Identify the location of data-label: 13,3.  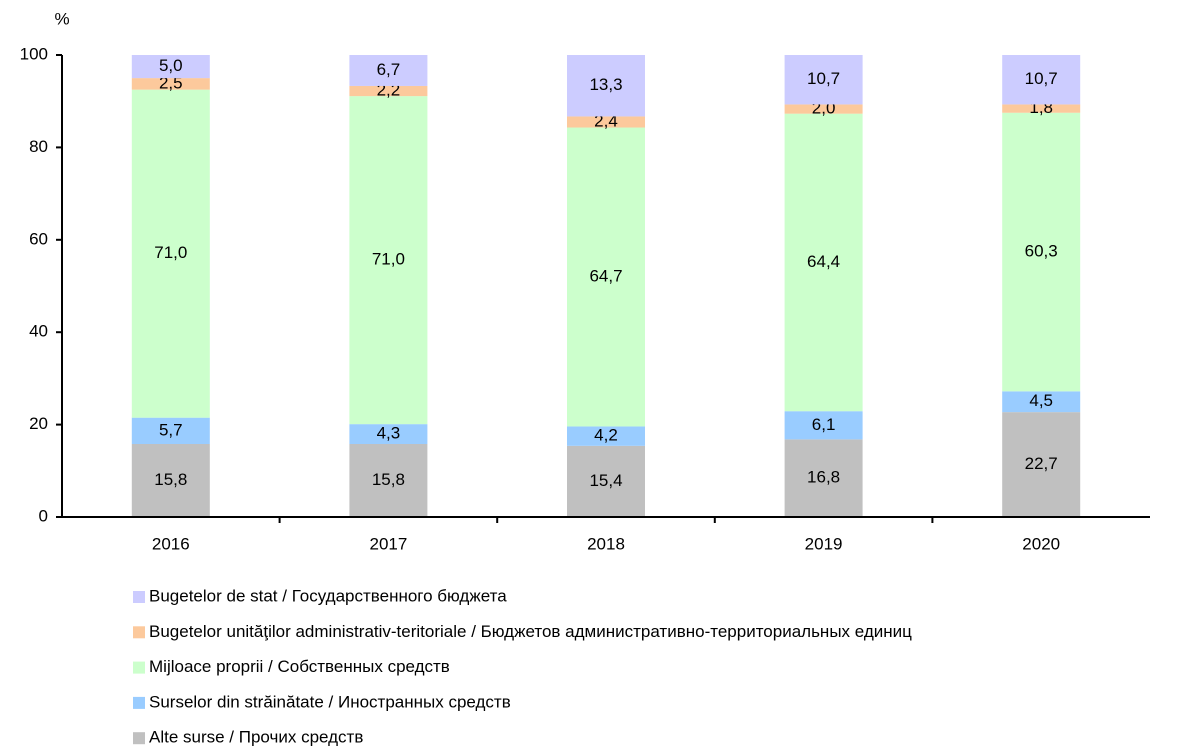
(605, 84).